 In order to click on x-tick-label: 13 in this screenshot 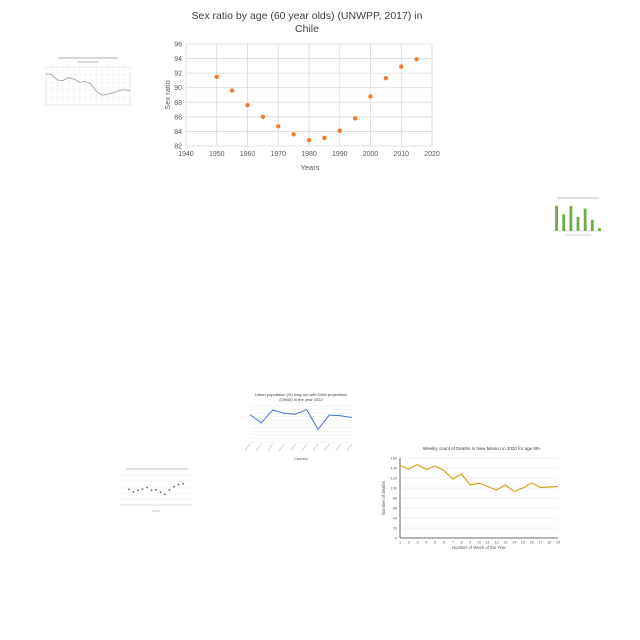, I will do `click(505, 543)`.